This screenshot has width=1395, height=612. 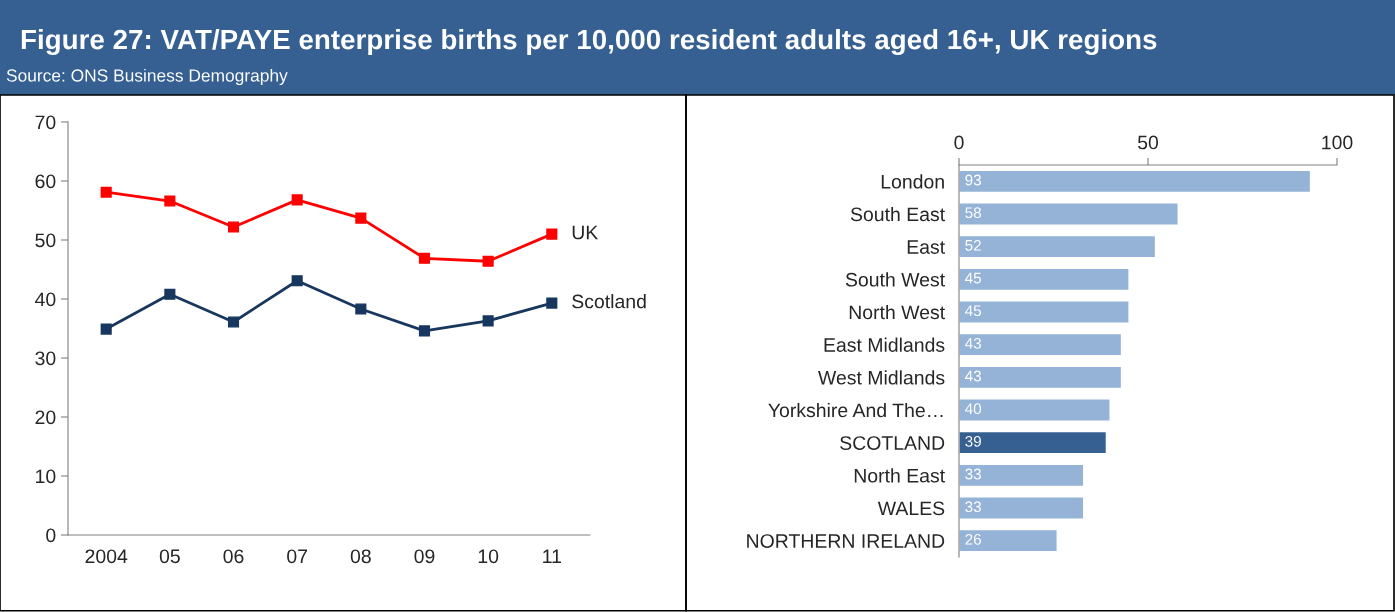 I want to click on x-tick-label: 05, so click(x=169, y=556).